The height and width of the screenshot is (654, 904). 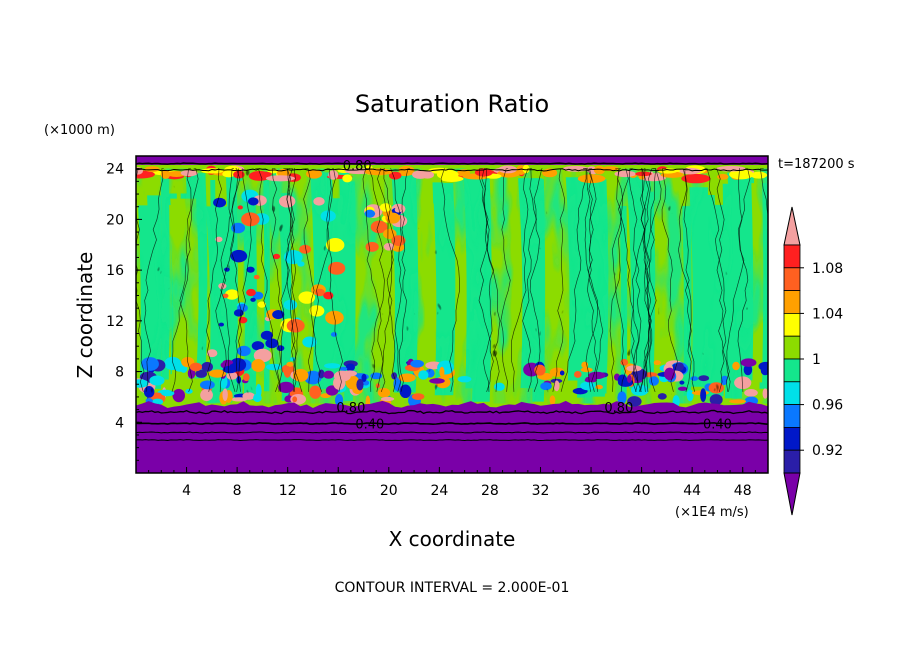 I want to click on x-tick-label: 28, so click(x=490, y=491).